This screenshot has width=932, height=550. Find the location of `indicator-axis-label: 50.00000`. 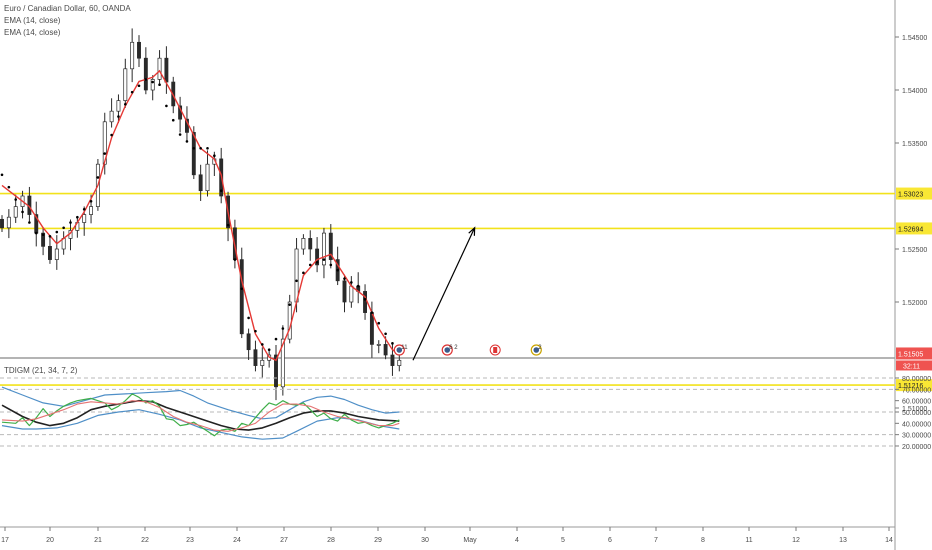

indicator-axis-label: 50.00000 is located at coordinates (916, 413).